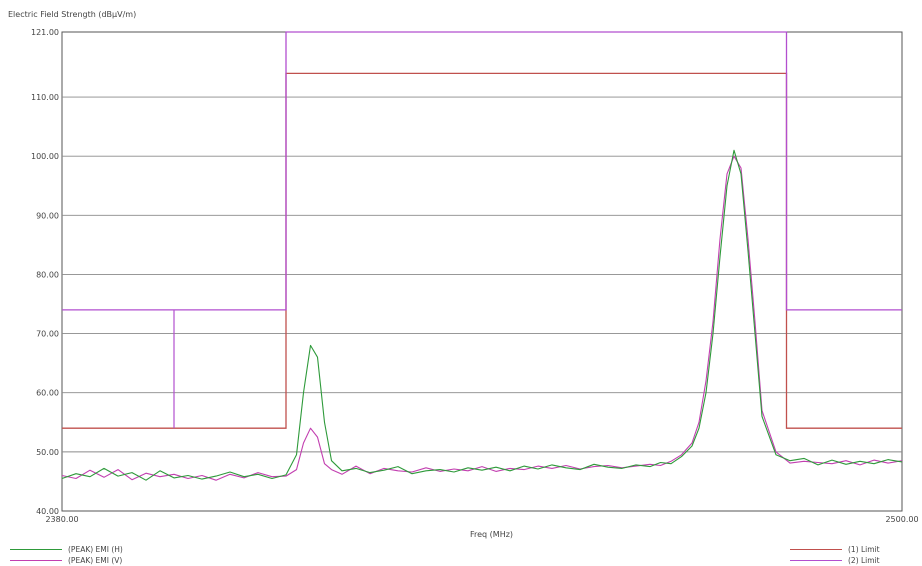 The image size is (922, 566). I want to click on legend-item-emi-h: (PEAK) EMI (H), so click(66, 549).